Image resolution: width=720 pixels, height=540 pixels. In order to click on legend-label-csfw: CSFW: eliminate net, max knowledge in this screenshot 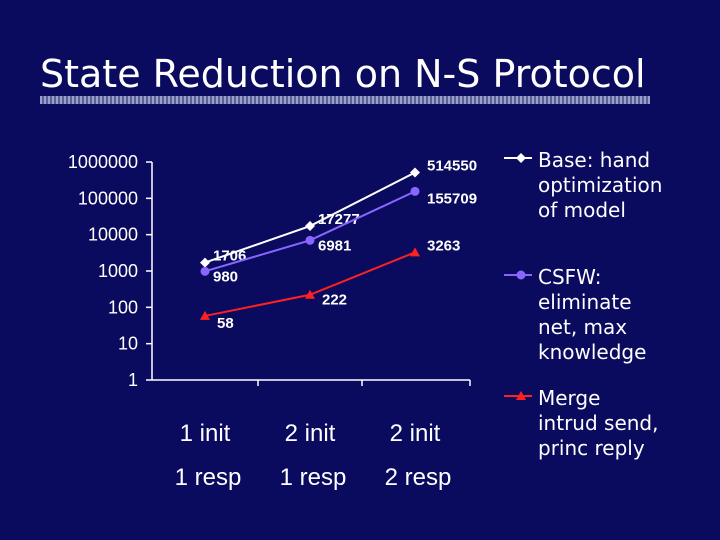, I will do `click(592, 314)`.